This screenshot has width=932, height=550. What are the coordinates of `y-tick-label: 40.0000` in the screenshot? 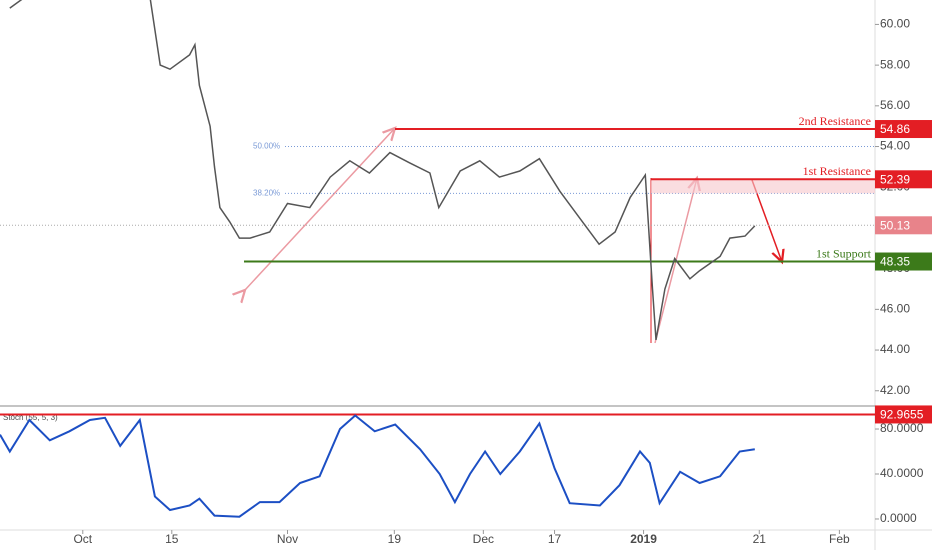 It's located at (902, 473).